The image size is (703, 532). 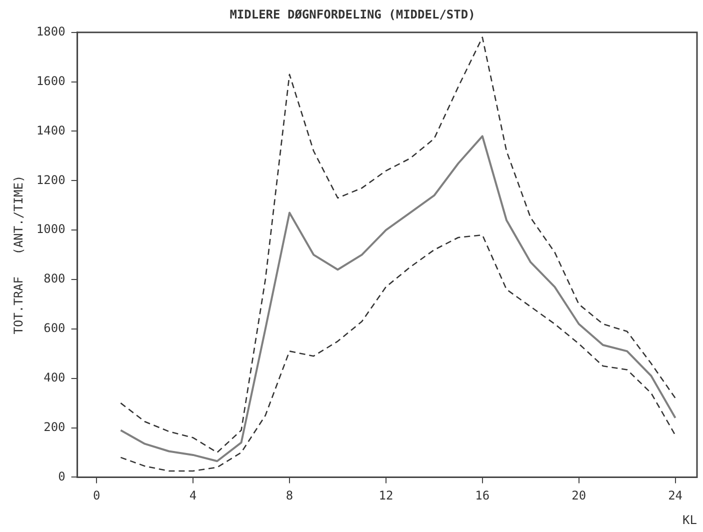 I want to click on chart-title: MIDLERE DØGNFORDELING (MIDDEL/STD), so click(x=353, y=14).